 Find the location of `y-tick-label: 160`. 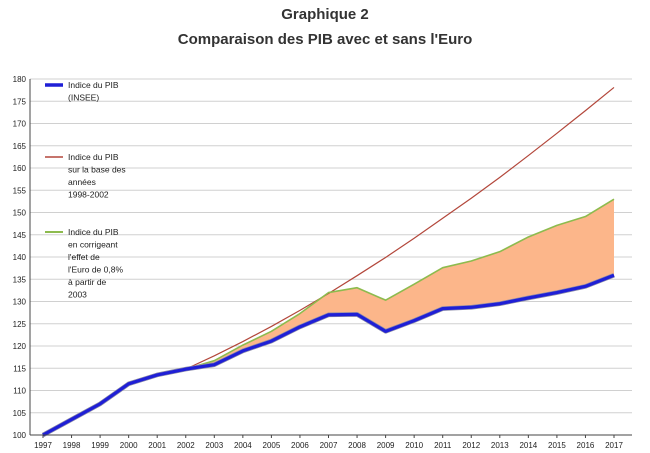

y-tick-label: 160 is located at coordinates (20, 168).